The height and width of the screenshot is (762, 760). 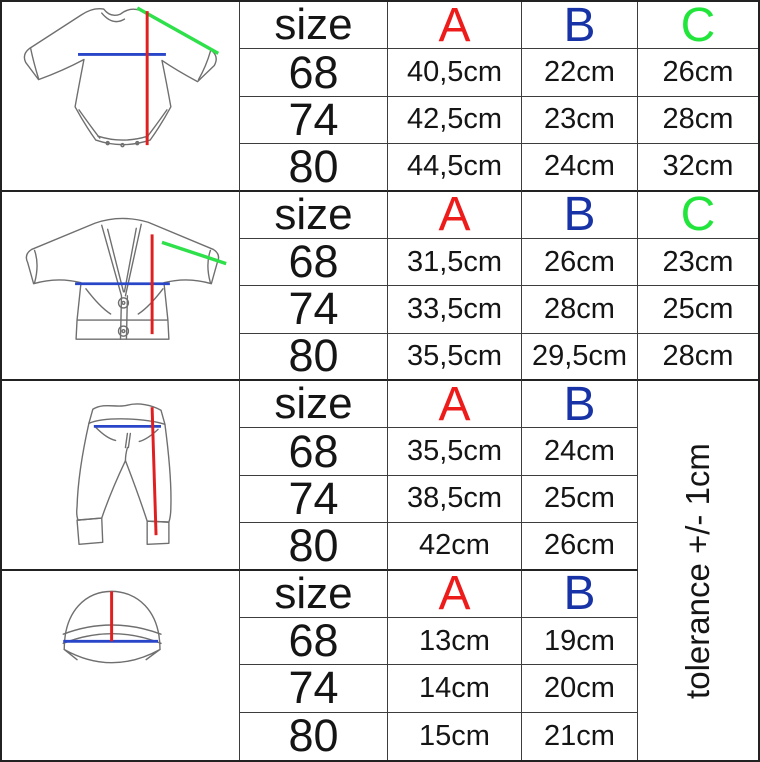 I want to click on cardigan-outline, so click(x=122, y=278).